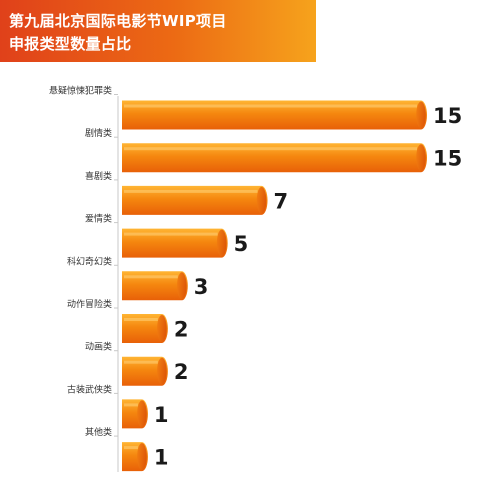 Image resolution: width=500 pixels, height=496 pixels. What do you see at coordinates (80, 91) in the screenshot?
I see `category-label: 悬疑惊悚犯罪类` at bounding box center [80, 91].